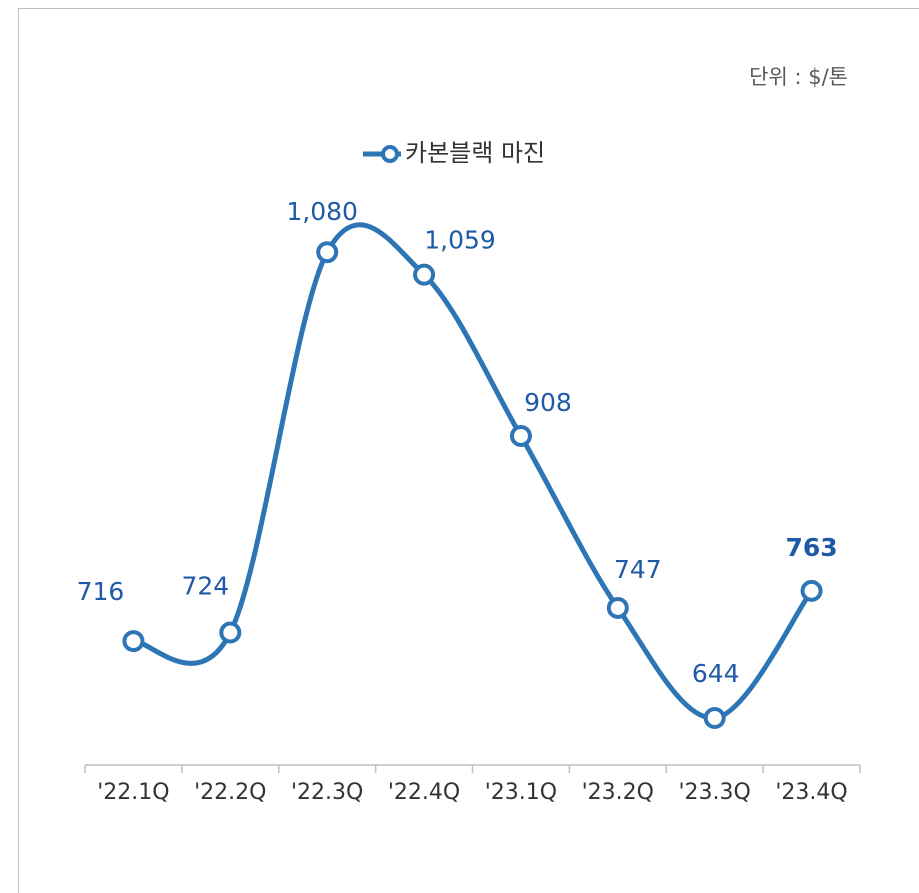  Describe the element at coordinates (230, 792) in the screenshot. I see `x-tick-label: '22.2Q` at that location.